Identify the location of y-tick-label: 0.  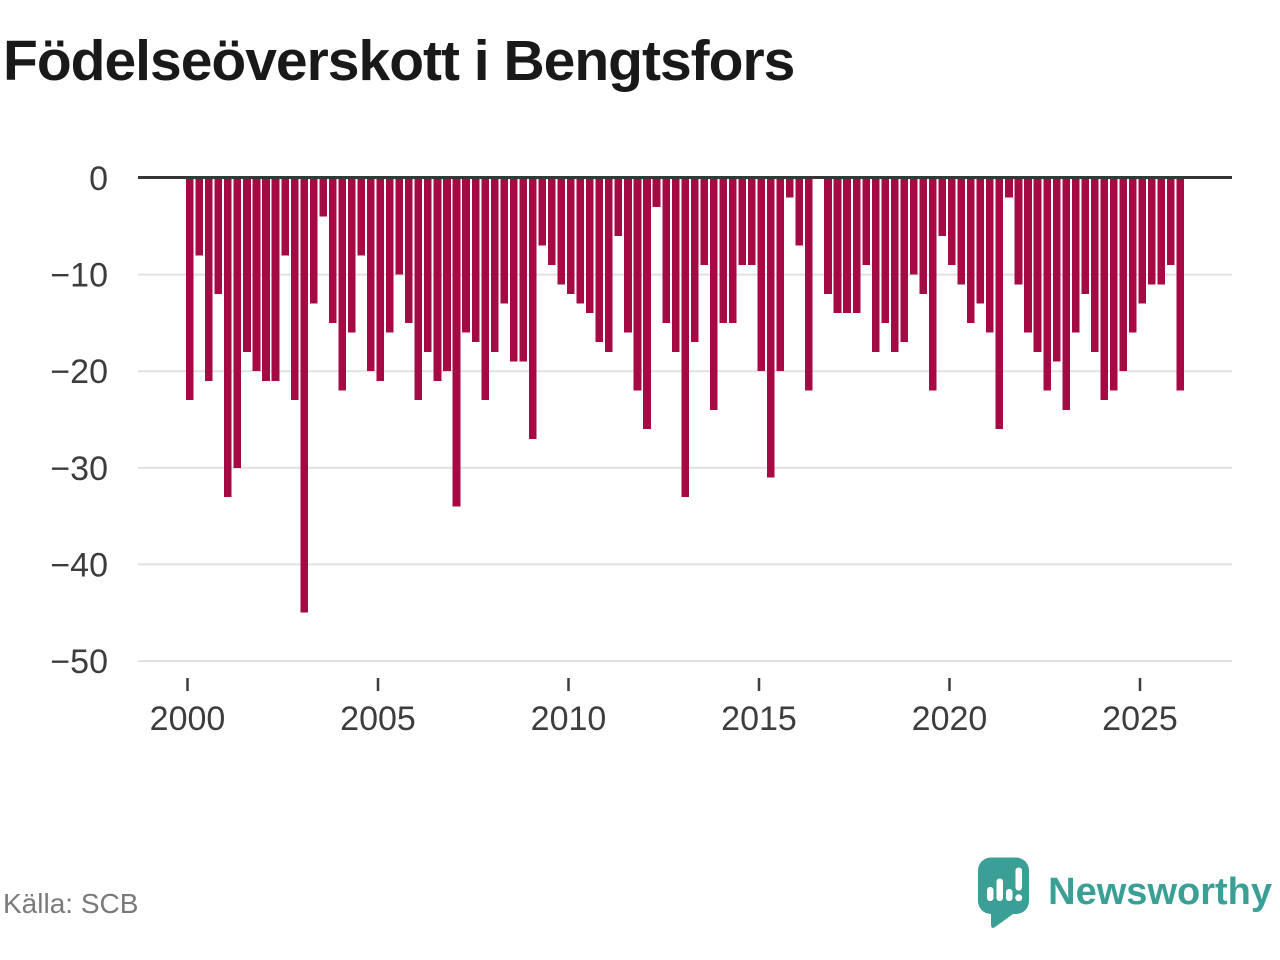
(98, 179).